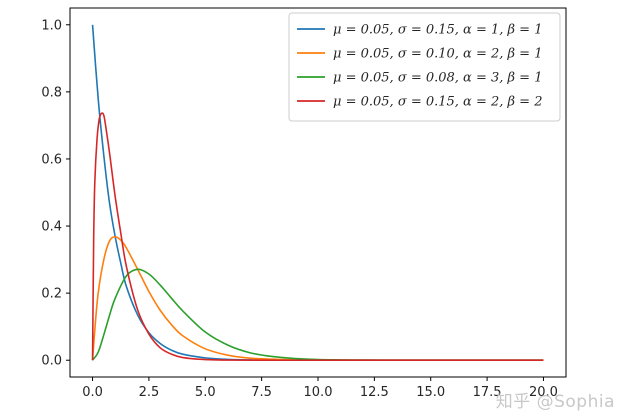 The width and height of the screenshot is (629, 414). Describe the element at coordinates (430, 392) in the screenshot. I see `x-tick-label: 15.0` at that location.